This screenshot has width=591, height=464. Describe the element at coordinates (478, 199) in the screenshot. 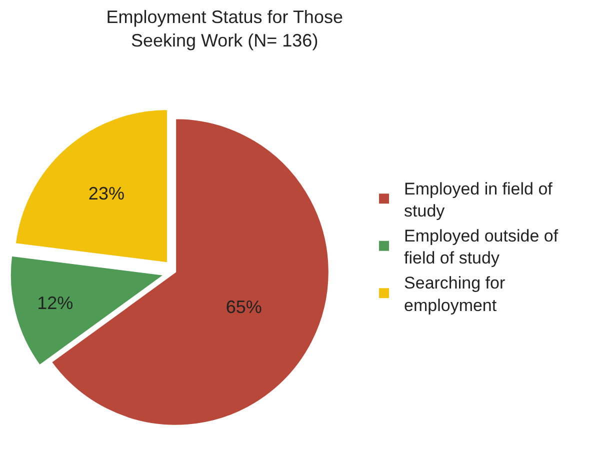

I see `legend-label: Employed in field of study` at that location.